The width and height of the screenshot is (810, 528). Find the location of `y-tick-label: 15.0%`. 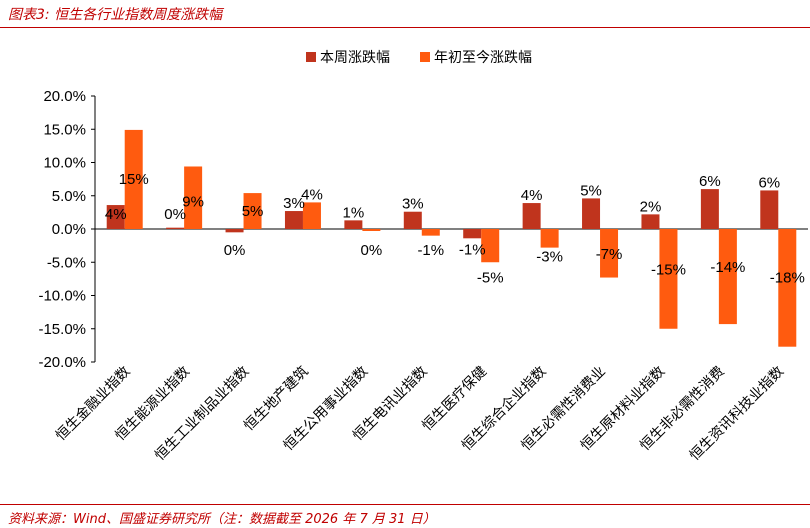

y-tick-label: 15.0% is located at coordinates (64, 129).